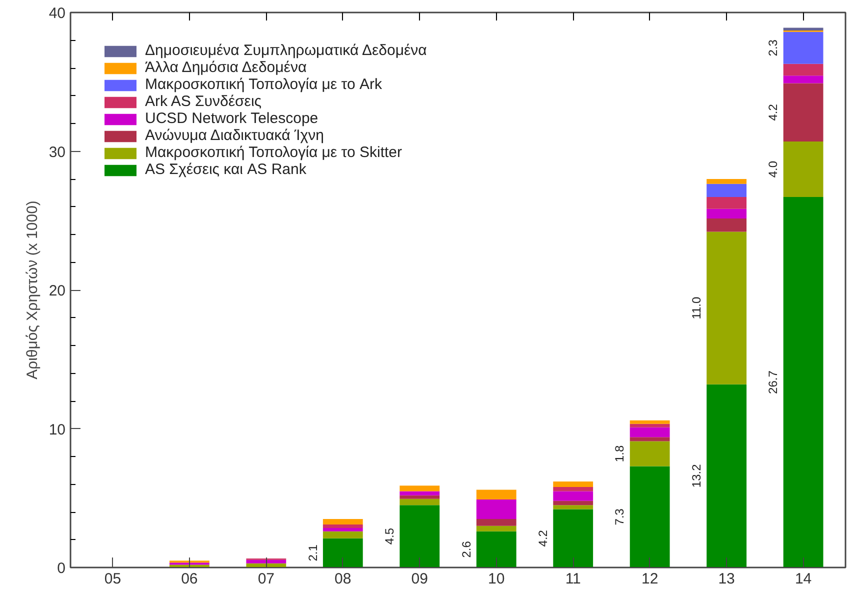 This screenshot has height=607, width=853. I want to click on x-tick-label: 14, so click(803, 579).